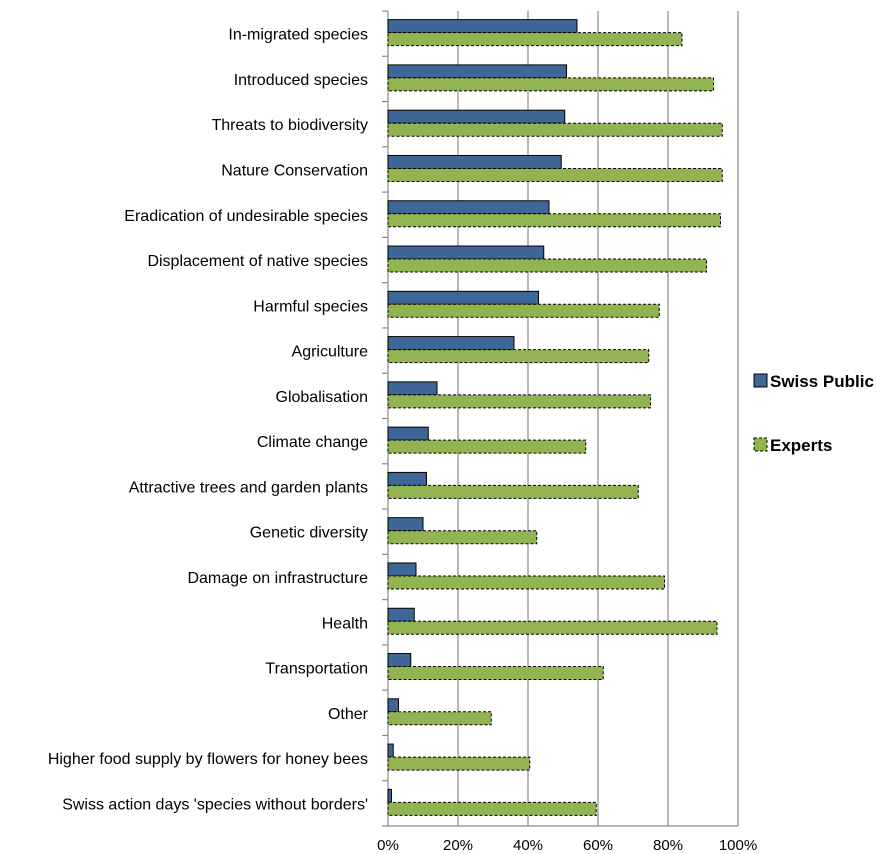 The height and width of the screenshot is (854, 877). I want to click on legend-label: Swiss Public, so click(822, 381).